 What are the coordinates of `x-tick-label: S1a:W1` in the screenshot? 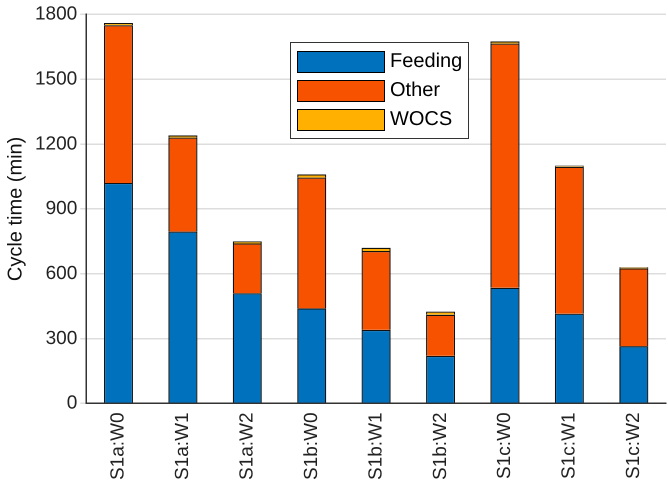 It's located at (183, 446).